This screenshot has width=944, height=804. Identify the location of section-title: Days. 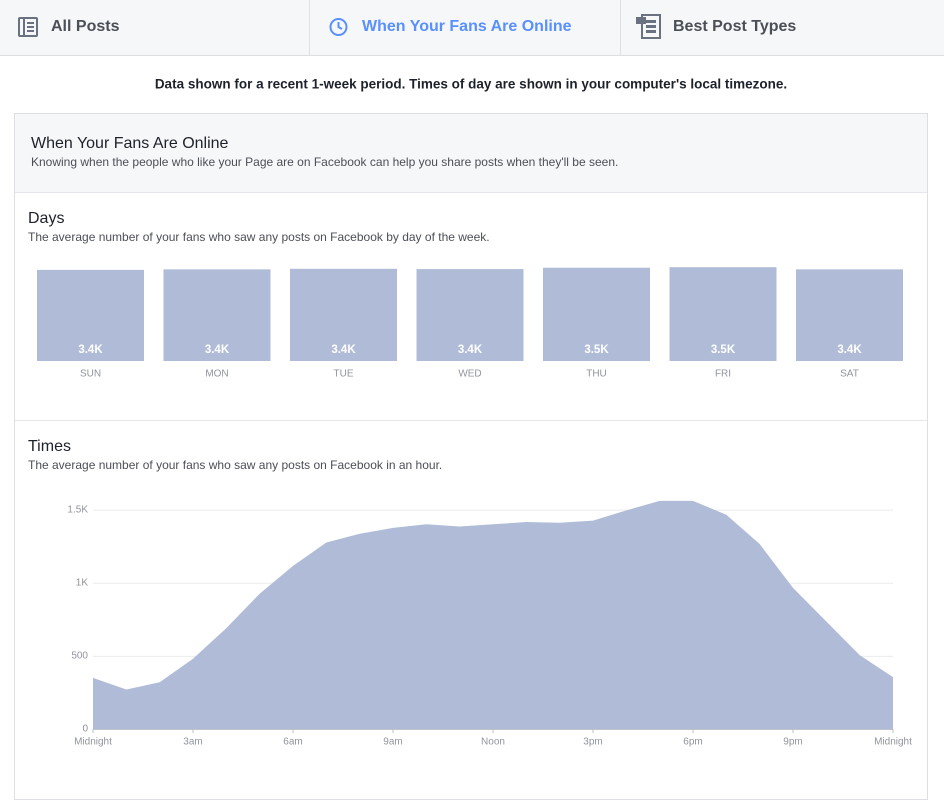
(46, 218).